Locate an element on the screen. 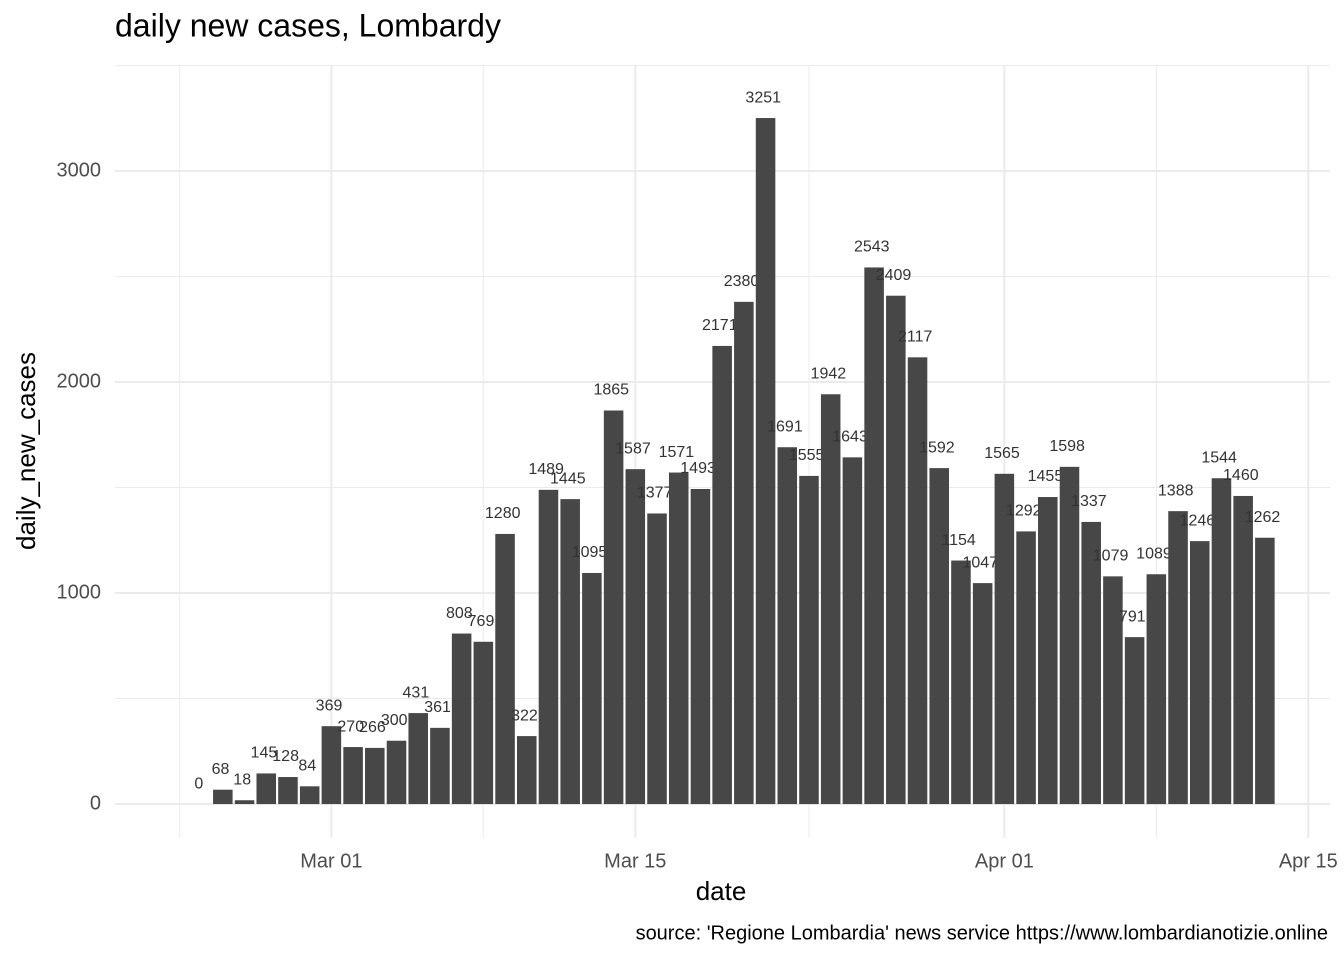 This screenshot has height=960, width=1344. value-label: 1388 is located at coordinates (1176, 490).